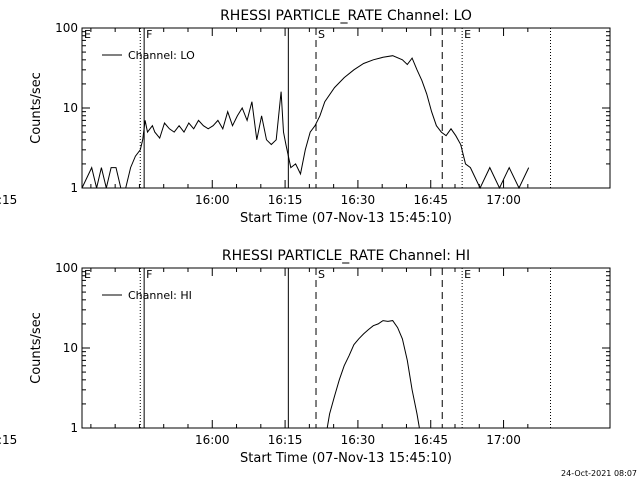  What do you see at coordinates (160, 295) in the screenshot?
I see `legend-label: Channel: HI` at bounding box center [160, 295].